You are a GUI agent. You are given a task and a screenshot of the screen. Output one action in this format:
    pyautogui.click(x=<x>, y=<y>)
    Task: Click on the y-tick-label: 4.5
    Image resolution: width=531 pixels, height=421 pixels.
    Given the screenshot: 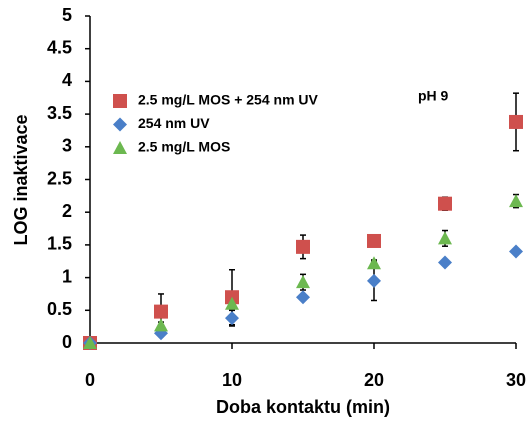 What is the action you would take?
    pyautogui.click(x=59, y=47)
    